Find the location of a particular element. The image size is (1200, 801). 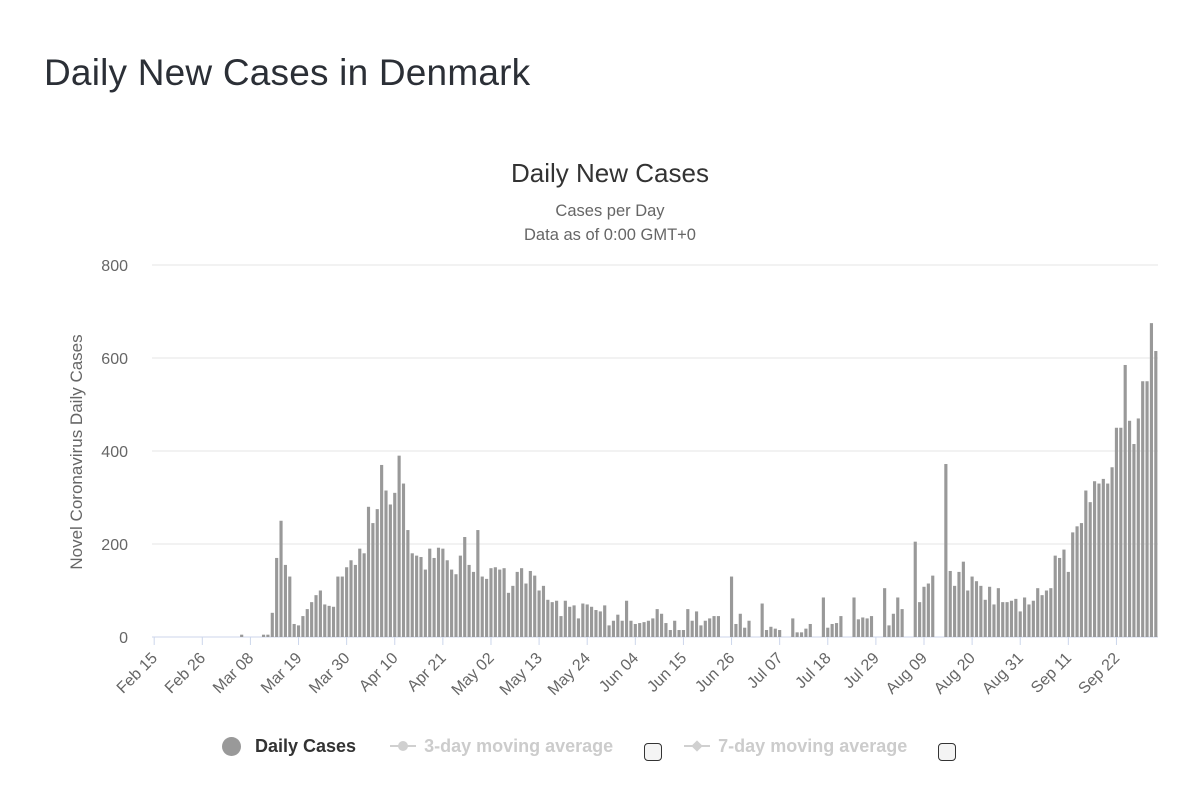

legend-3day-average: 3-day moving average is located at coordinates (501, 746).